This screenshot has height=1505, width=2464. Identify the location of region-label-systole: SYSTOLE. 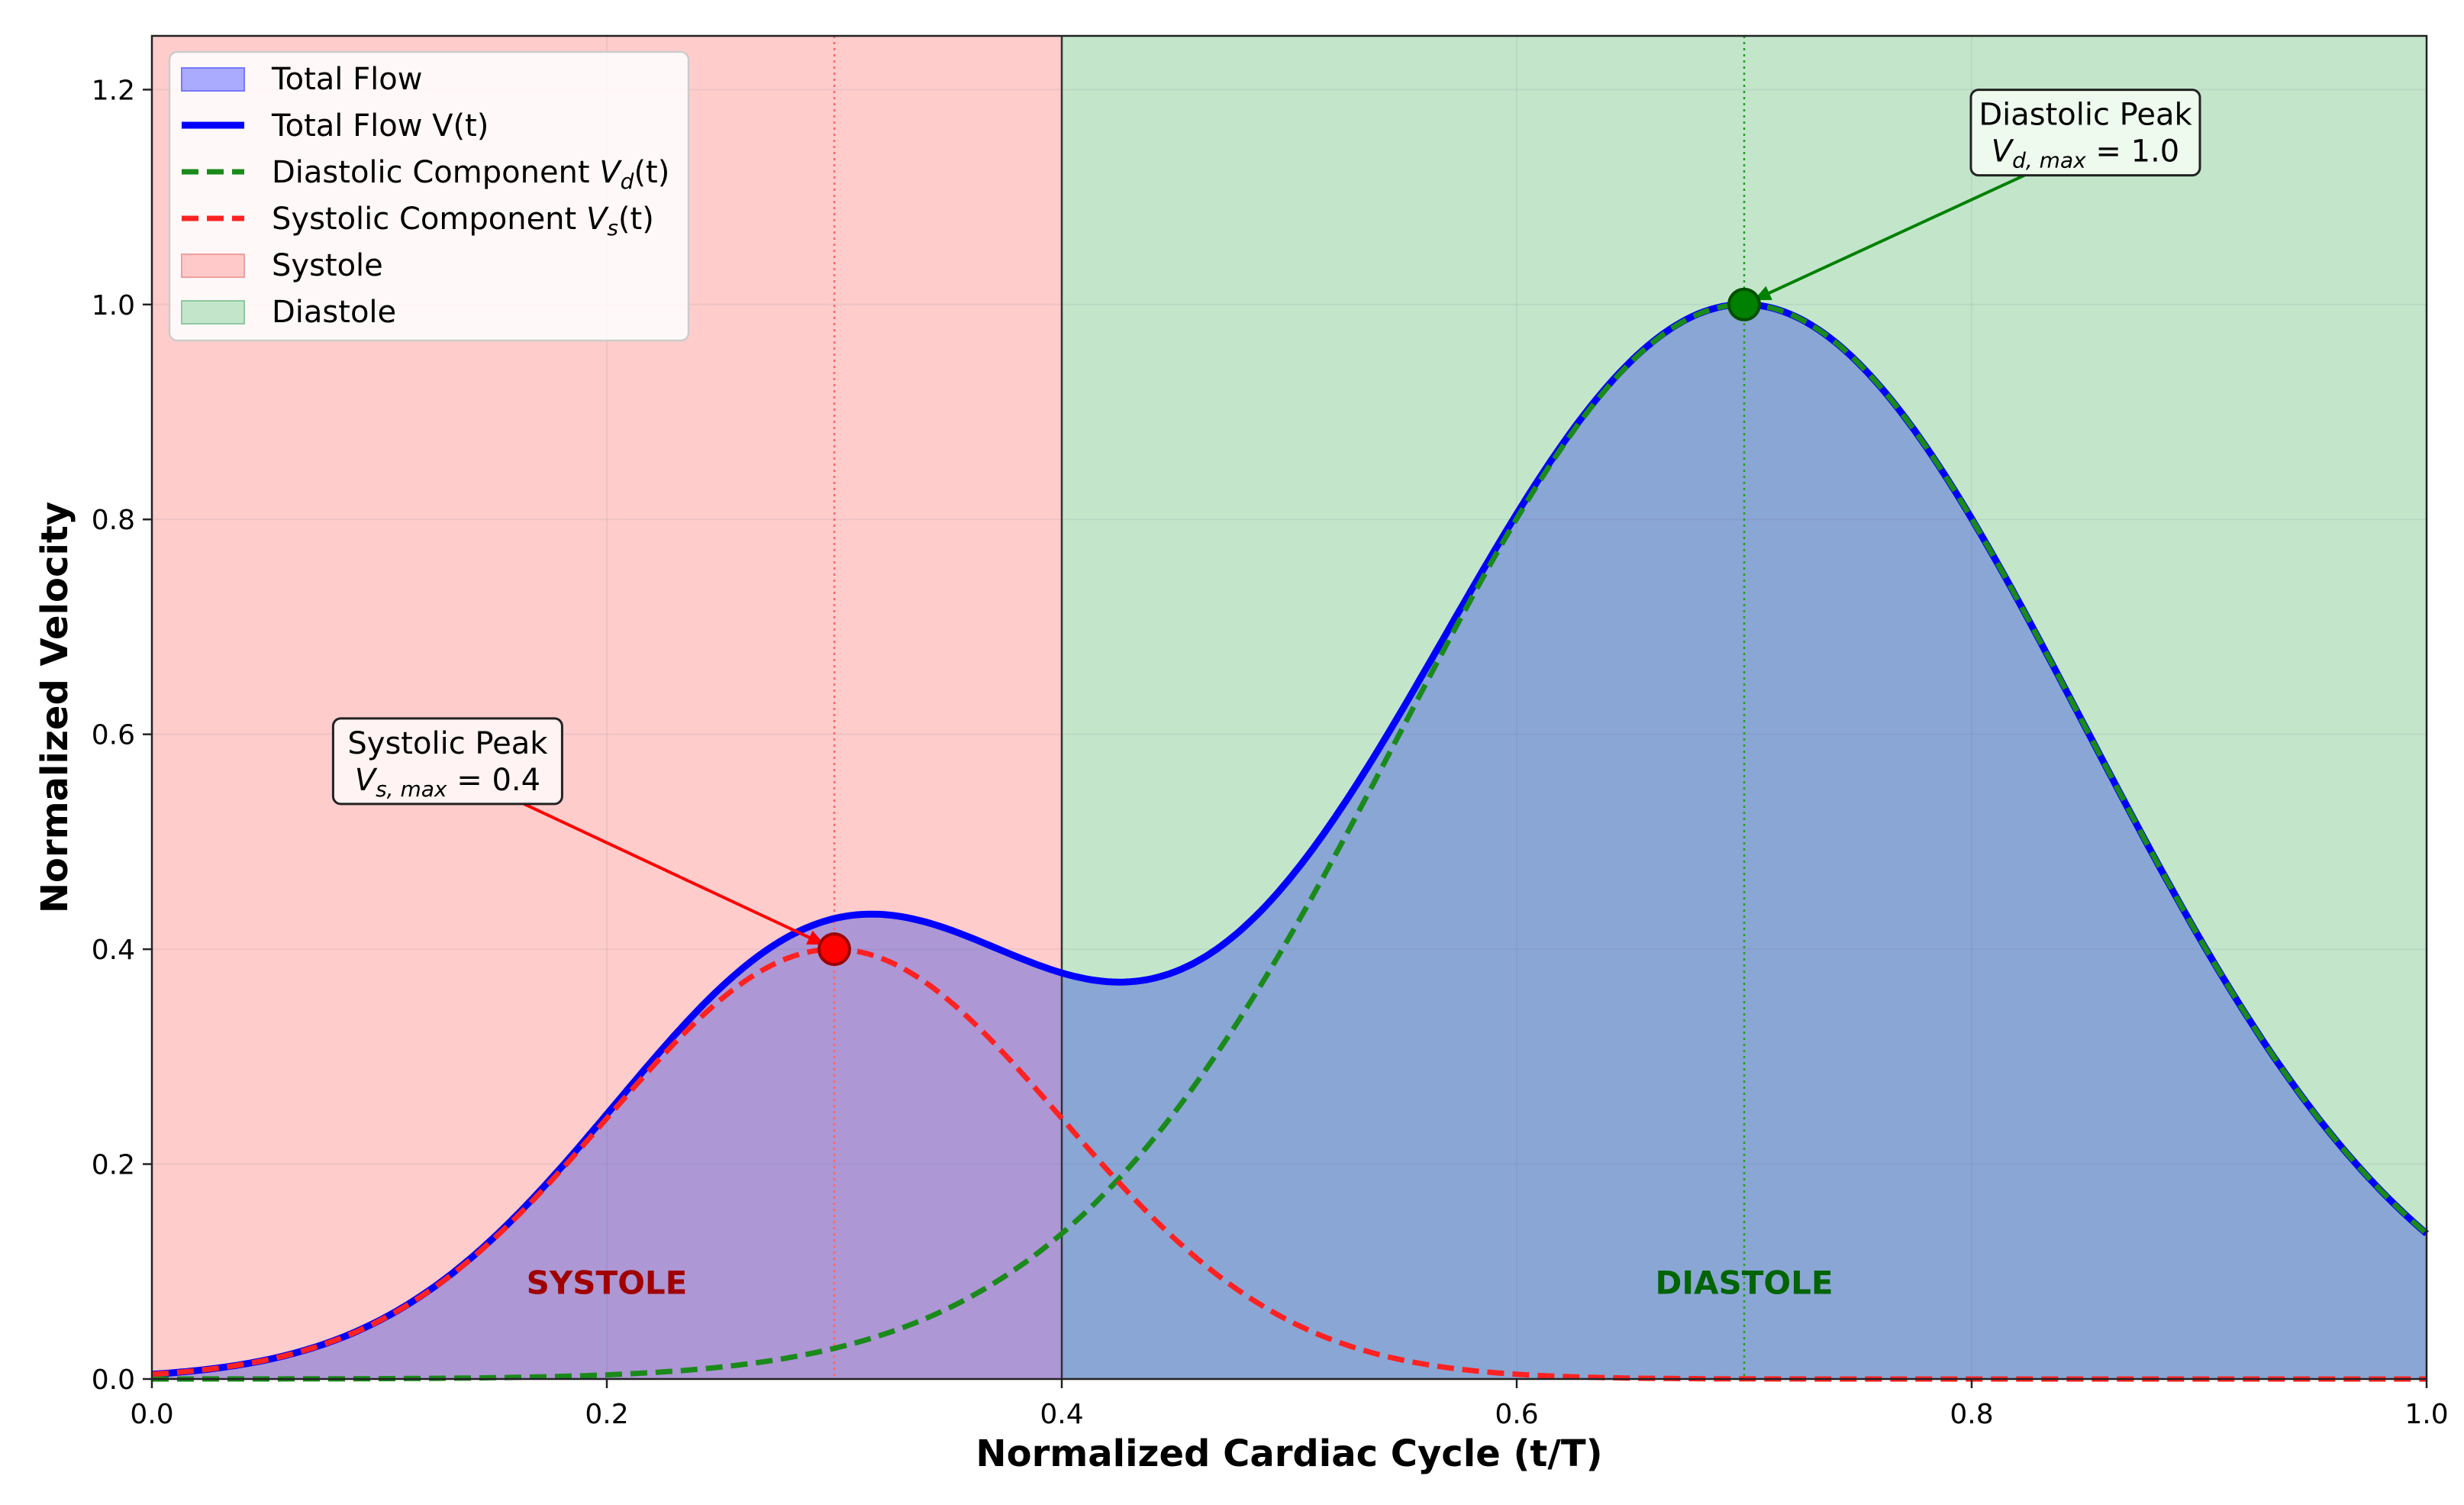
(608, 1282).